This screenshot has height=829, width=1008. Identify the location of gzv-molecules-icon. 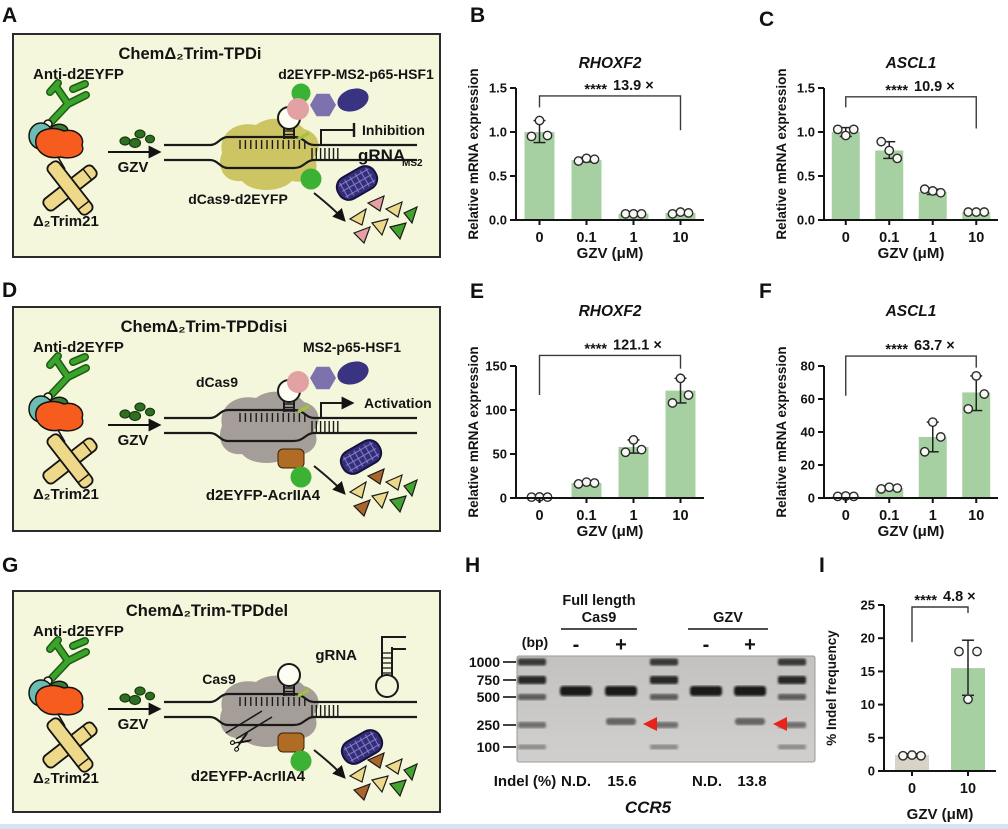
(137, 139).